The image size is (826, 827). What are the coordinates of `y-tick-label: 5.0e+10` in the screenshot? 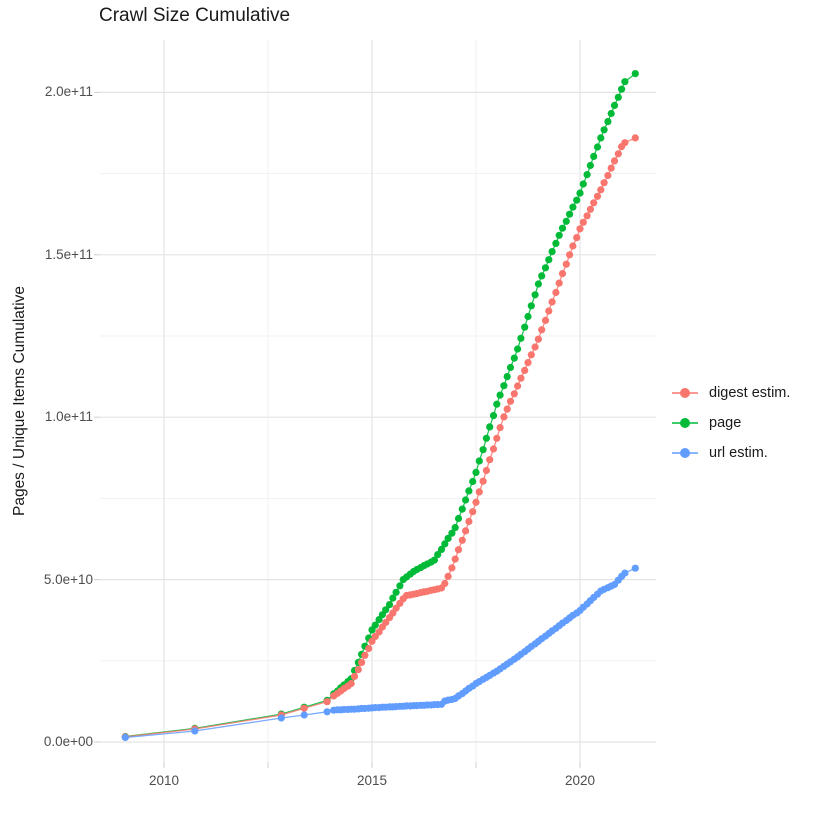 It's located at (68, 579).